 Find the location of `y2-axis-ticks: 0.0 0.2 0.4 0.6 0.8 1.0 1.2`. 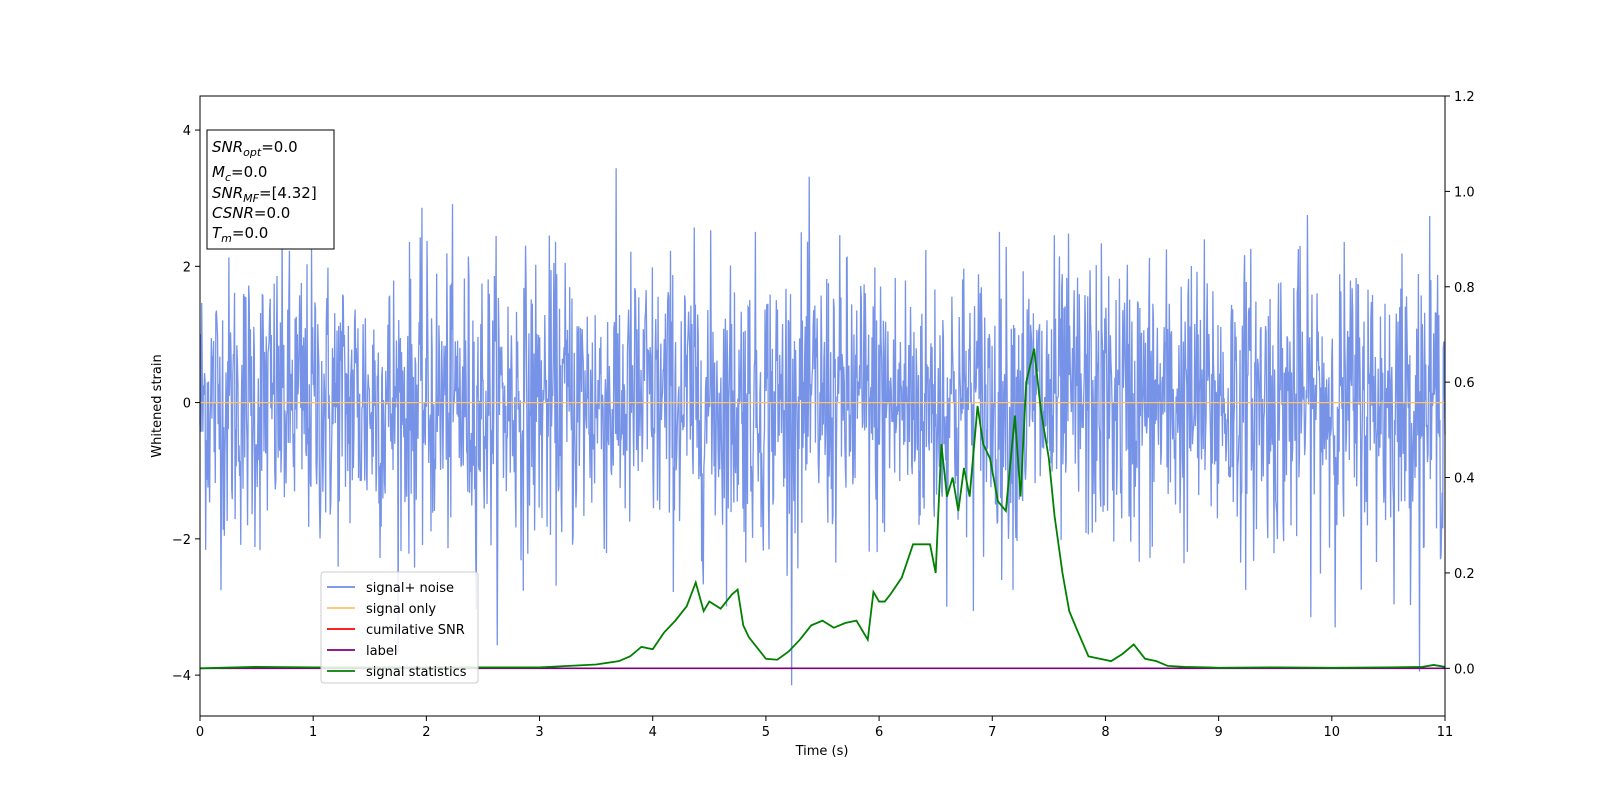

y2-axis-ticks: 0.0 0.2 0.4 0.6 0.8 1.0 1.2 is located at coordinates (1460, 383).